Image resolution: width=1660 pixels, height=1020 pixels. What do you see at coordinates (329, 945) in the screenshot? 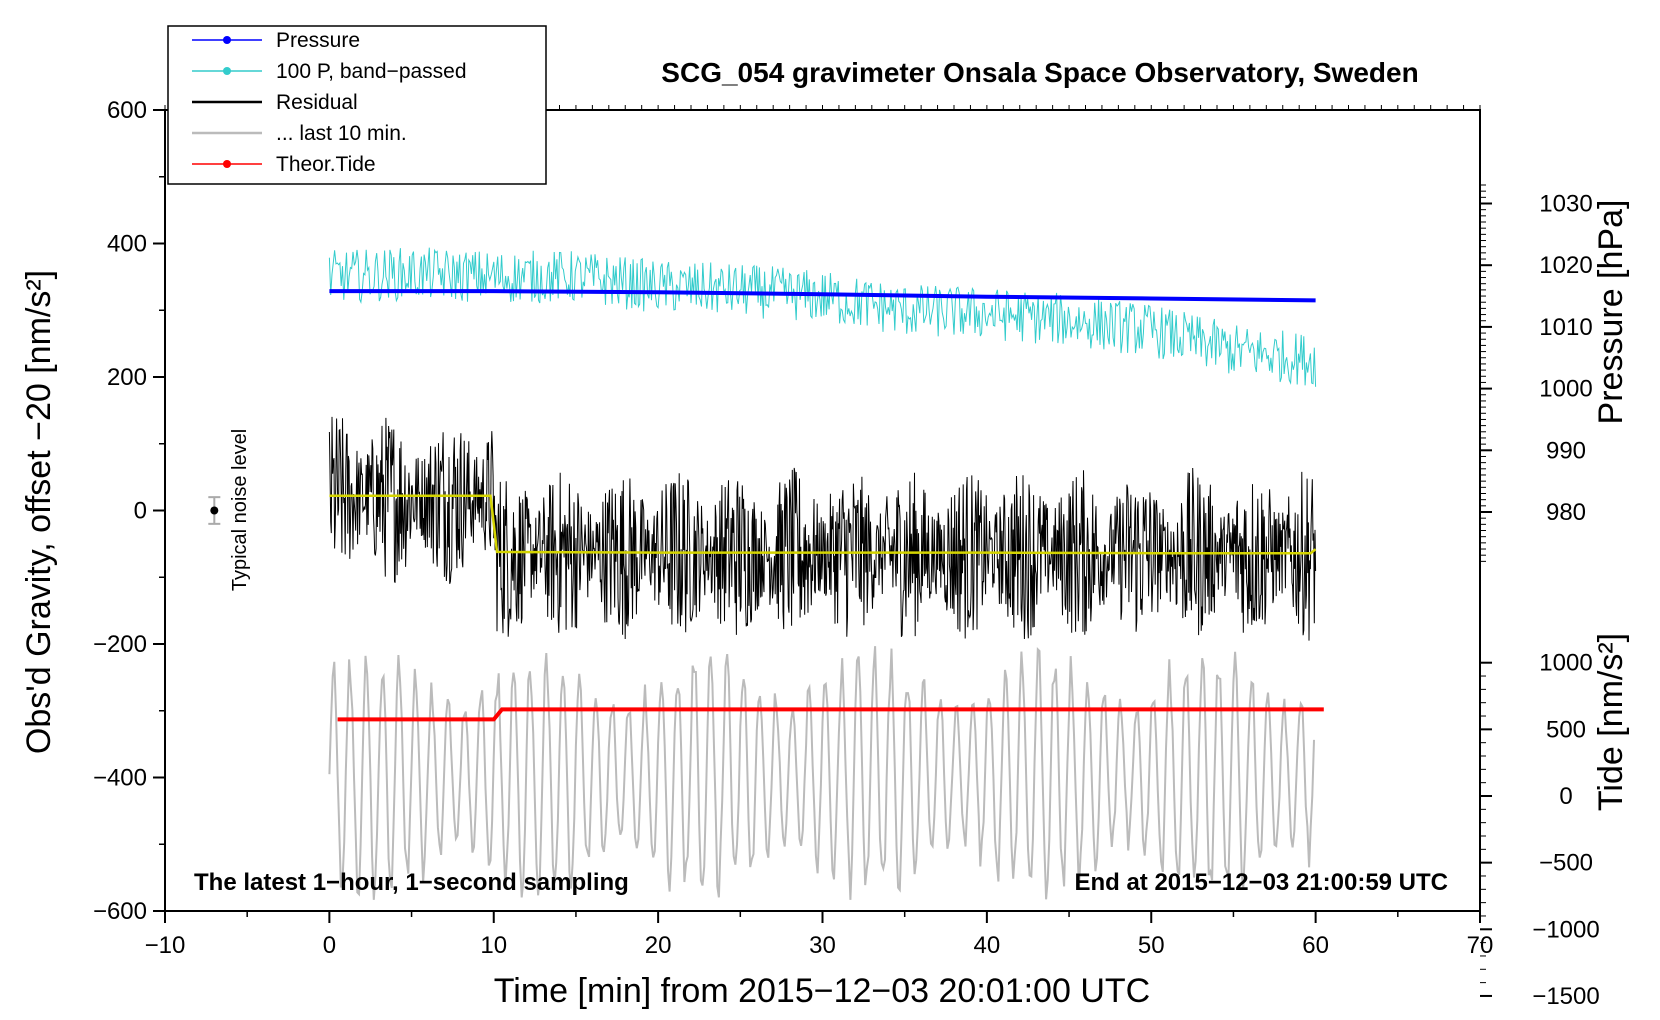
I see `x-tick-label: 0` at bounding box center [329, 945].